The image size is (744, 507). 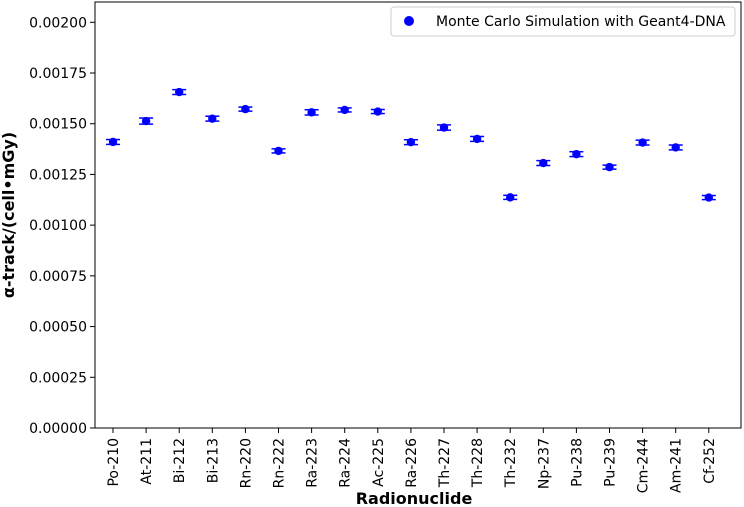 I want to click on legend: Monte Carlo Simulation with Geant4-DNA, so click(x=563, y=21).